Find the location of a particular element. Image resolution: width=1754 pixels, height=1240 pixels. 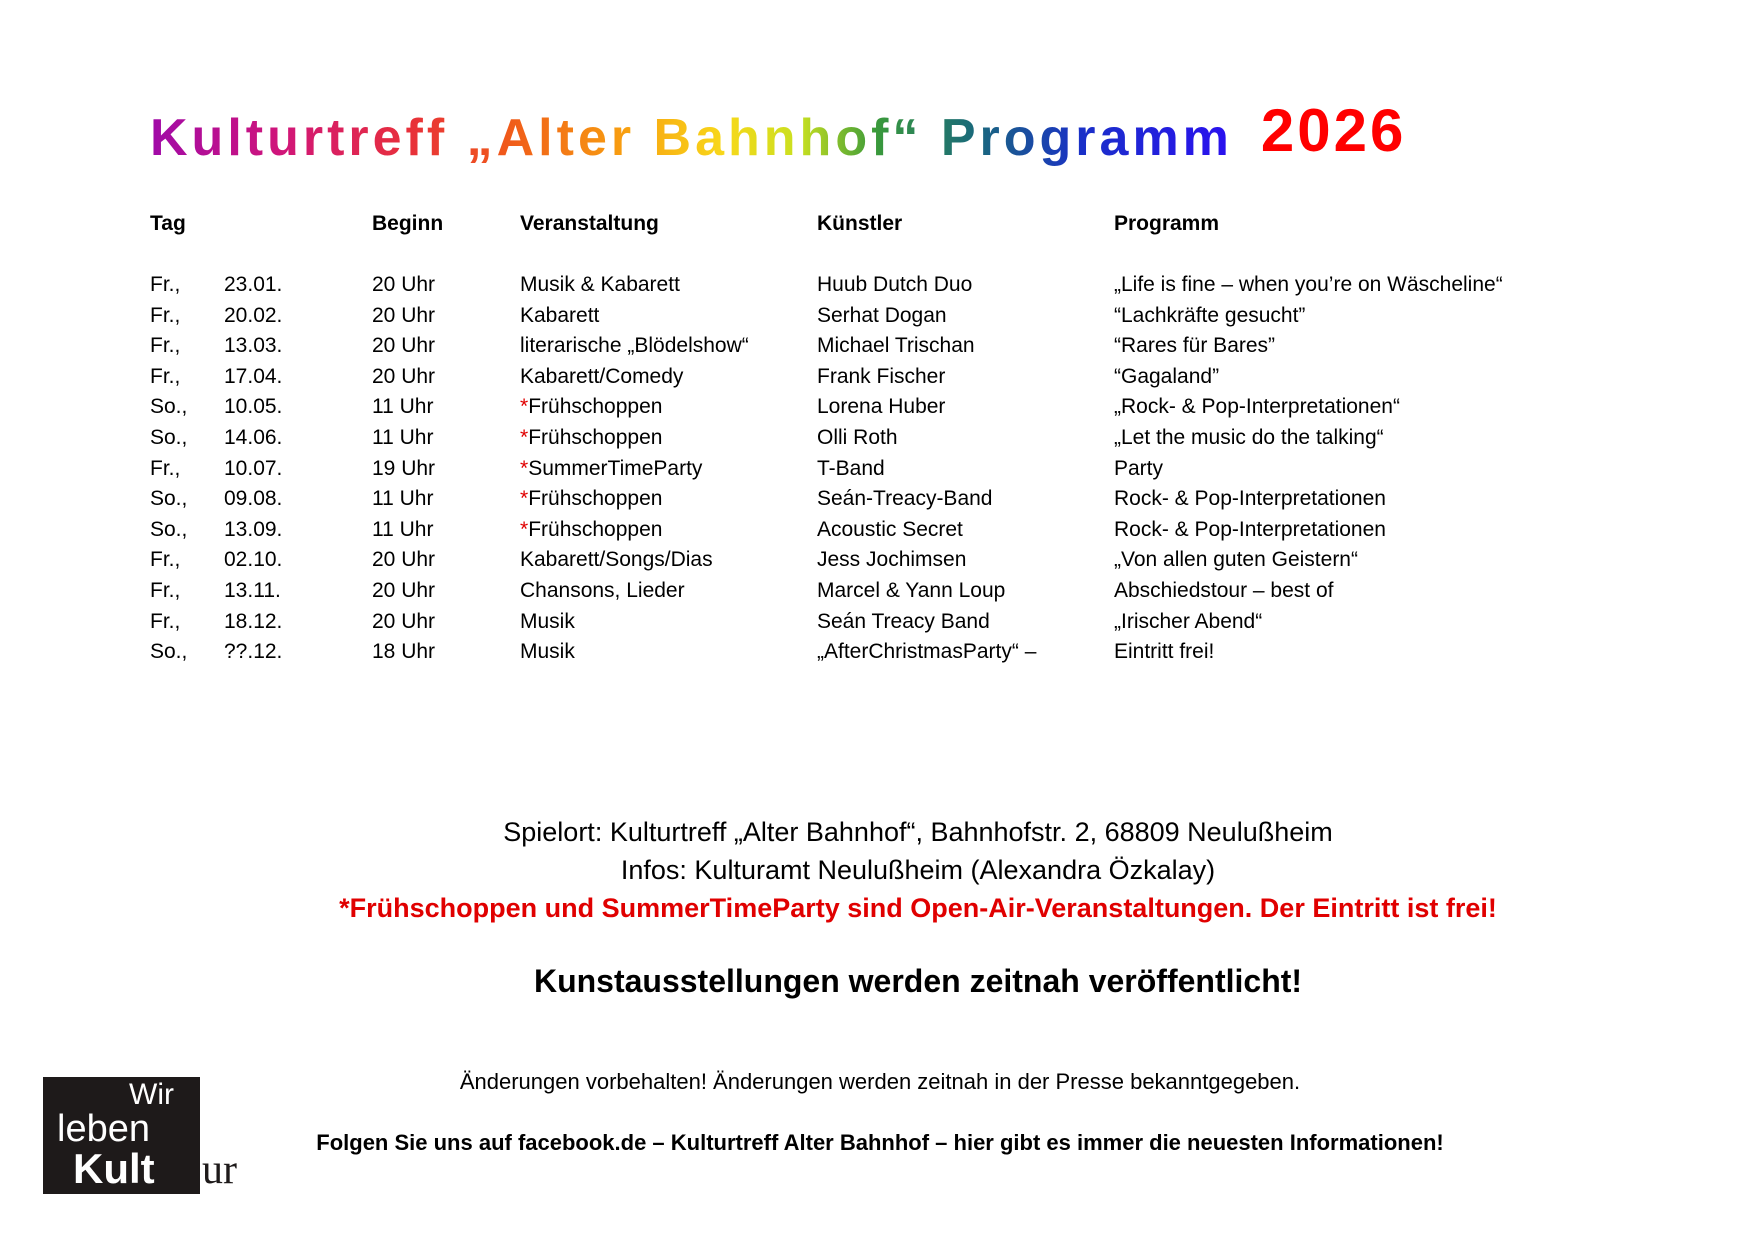

cell-program: Abschiedstour – best of is located at coordinates (1224, 590).